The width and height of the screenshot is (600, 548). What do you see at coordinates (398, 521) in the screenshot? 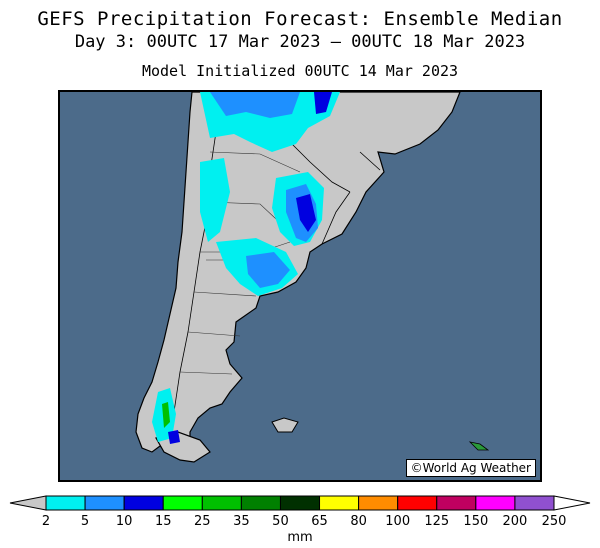
I see `colorbar-tick-label: 100` at bounding box center [398, 521].